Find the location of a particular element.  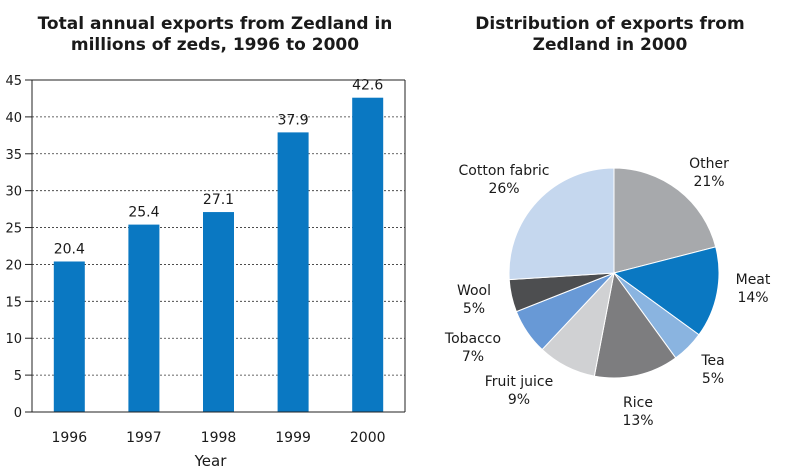

x-tick-label: 1999 is located at coordinates (293, 438).